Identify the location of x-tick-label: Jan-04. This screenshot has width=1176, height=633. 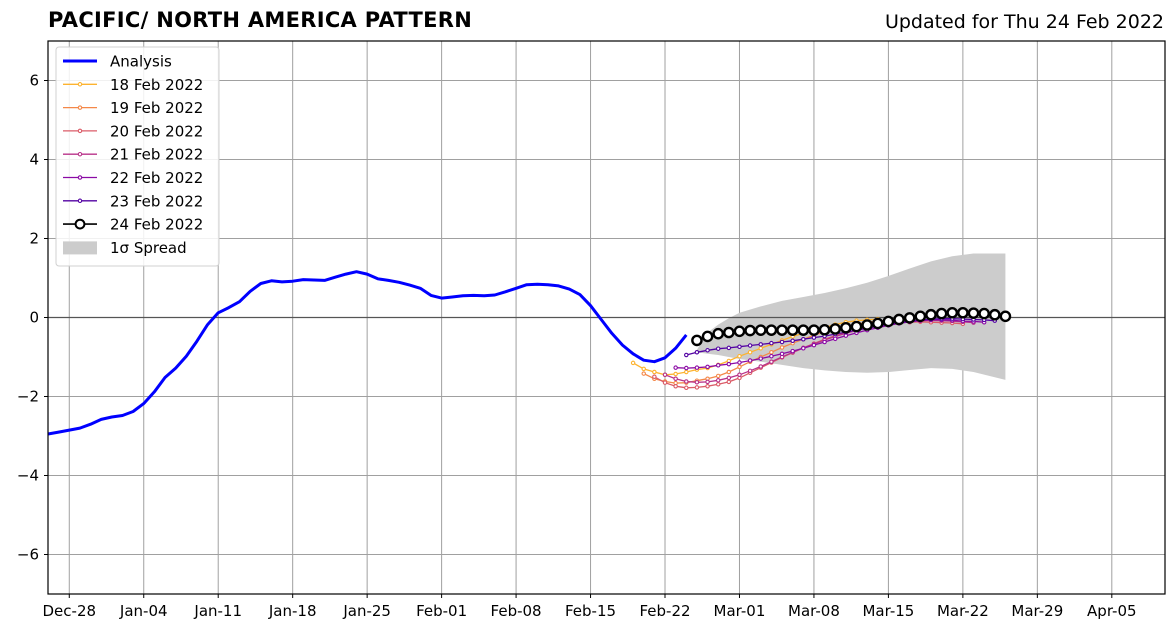
(143, 611).